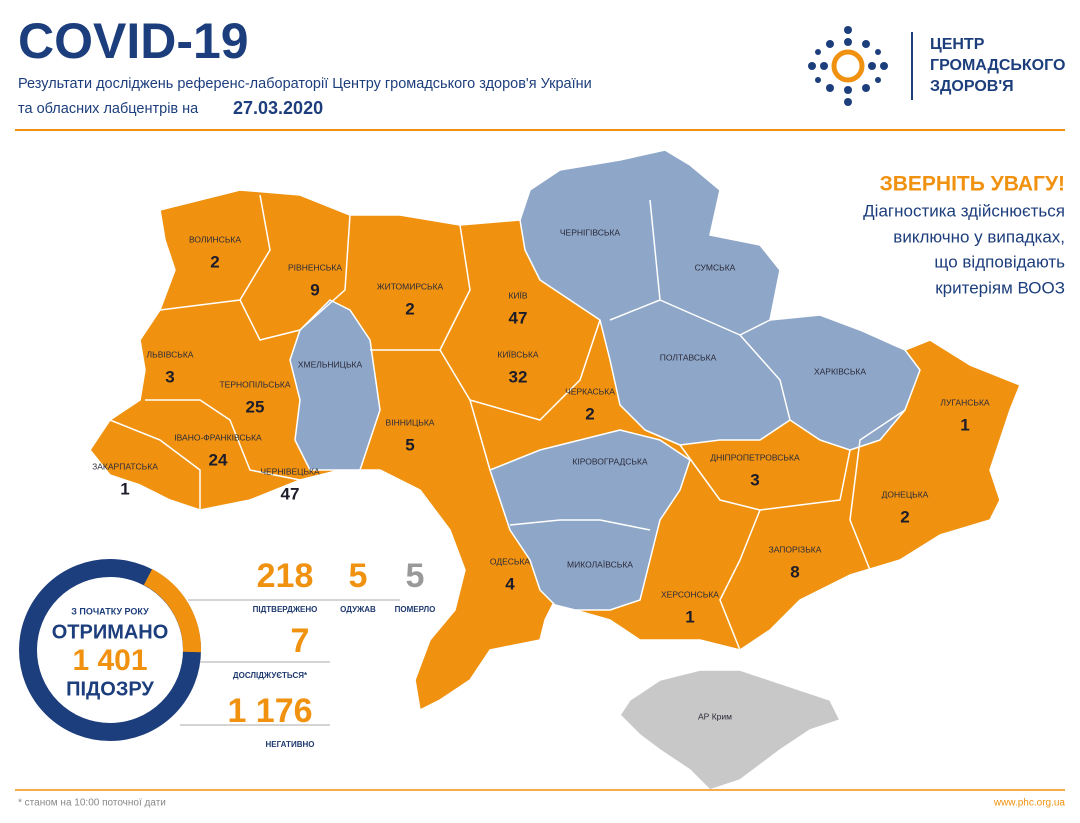 This screenshot has height=823, width=1080. What do you see at coordinates (590, 391) in the screenshot?
I see `region-name: ЧЕРКАСЬКА` at bounding box center [590, 391].